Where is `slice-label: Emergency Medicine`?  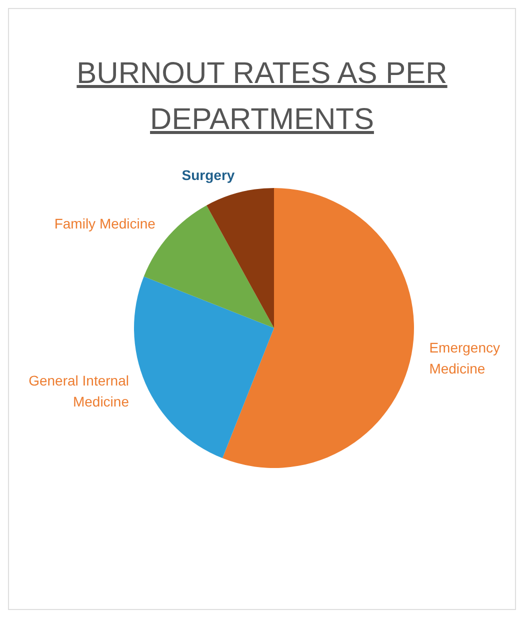 slice-label: Emergency Medicine is located at coordinates (464, 358).